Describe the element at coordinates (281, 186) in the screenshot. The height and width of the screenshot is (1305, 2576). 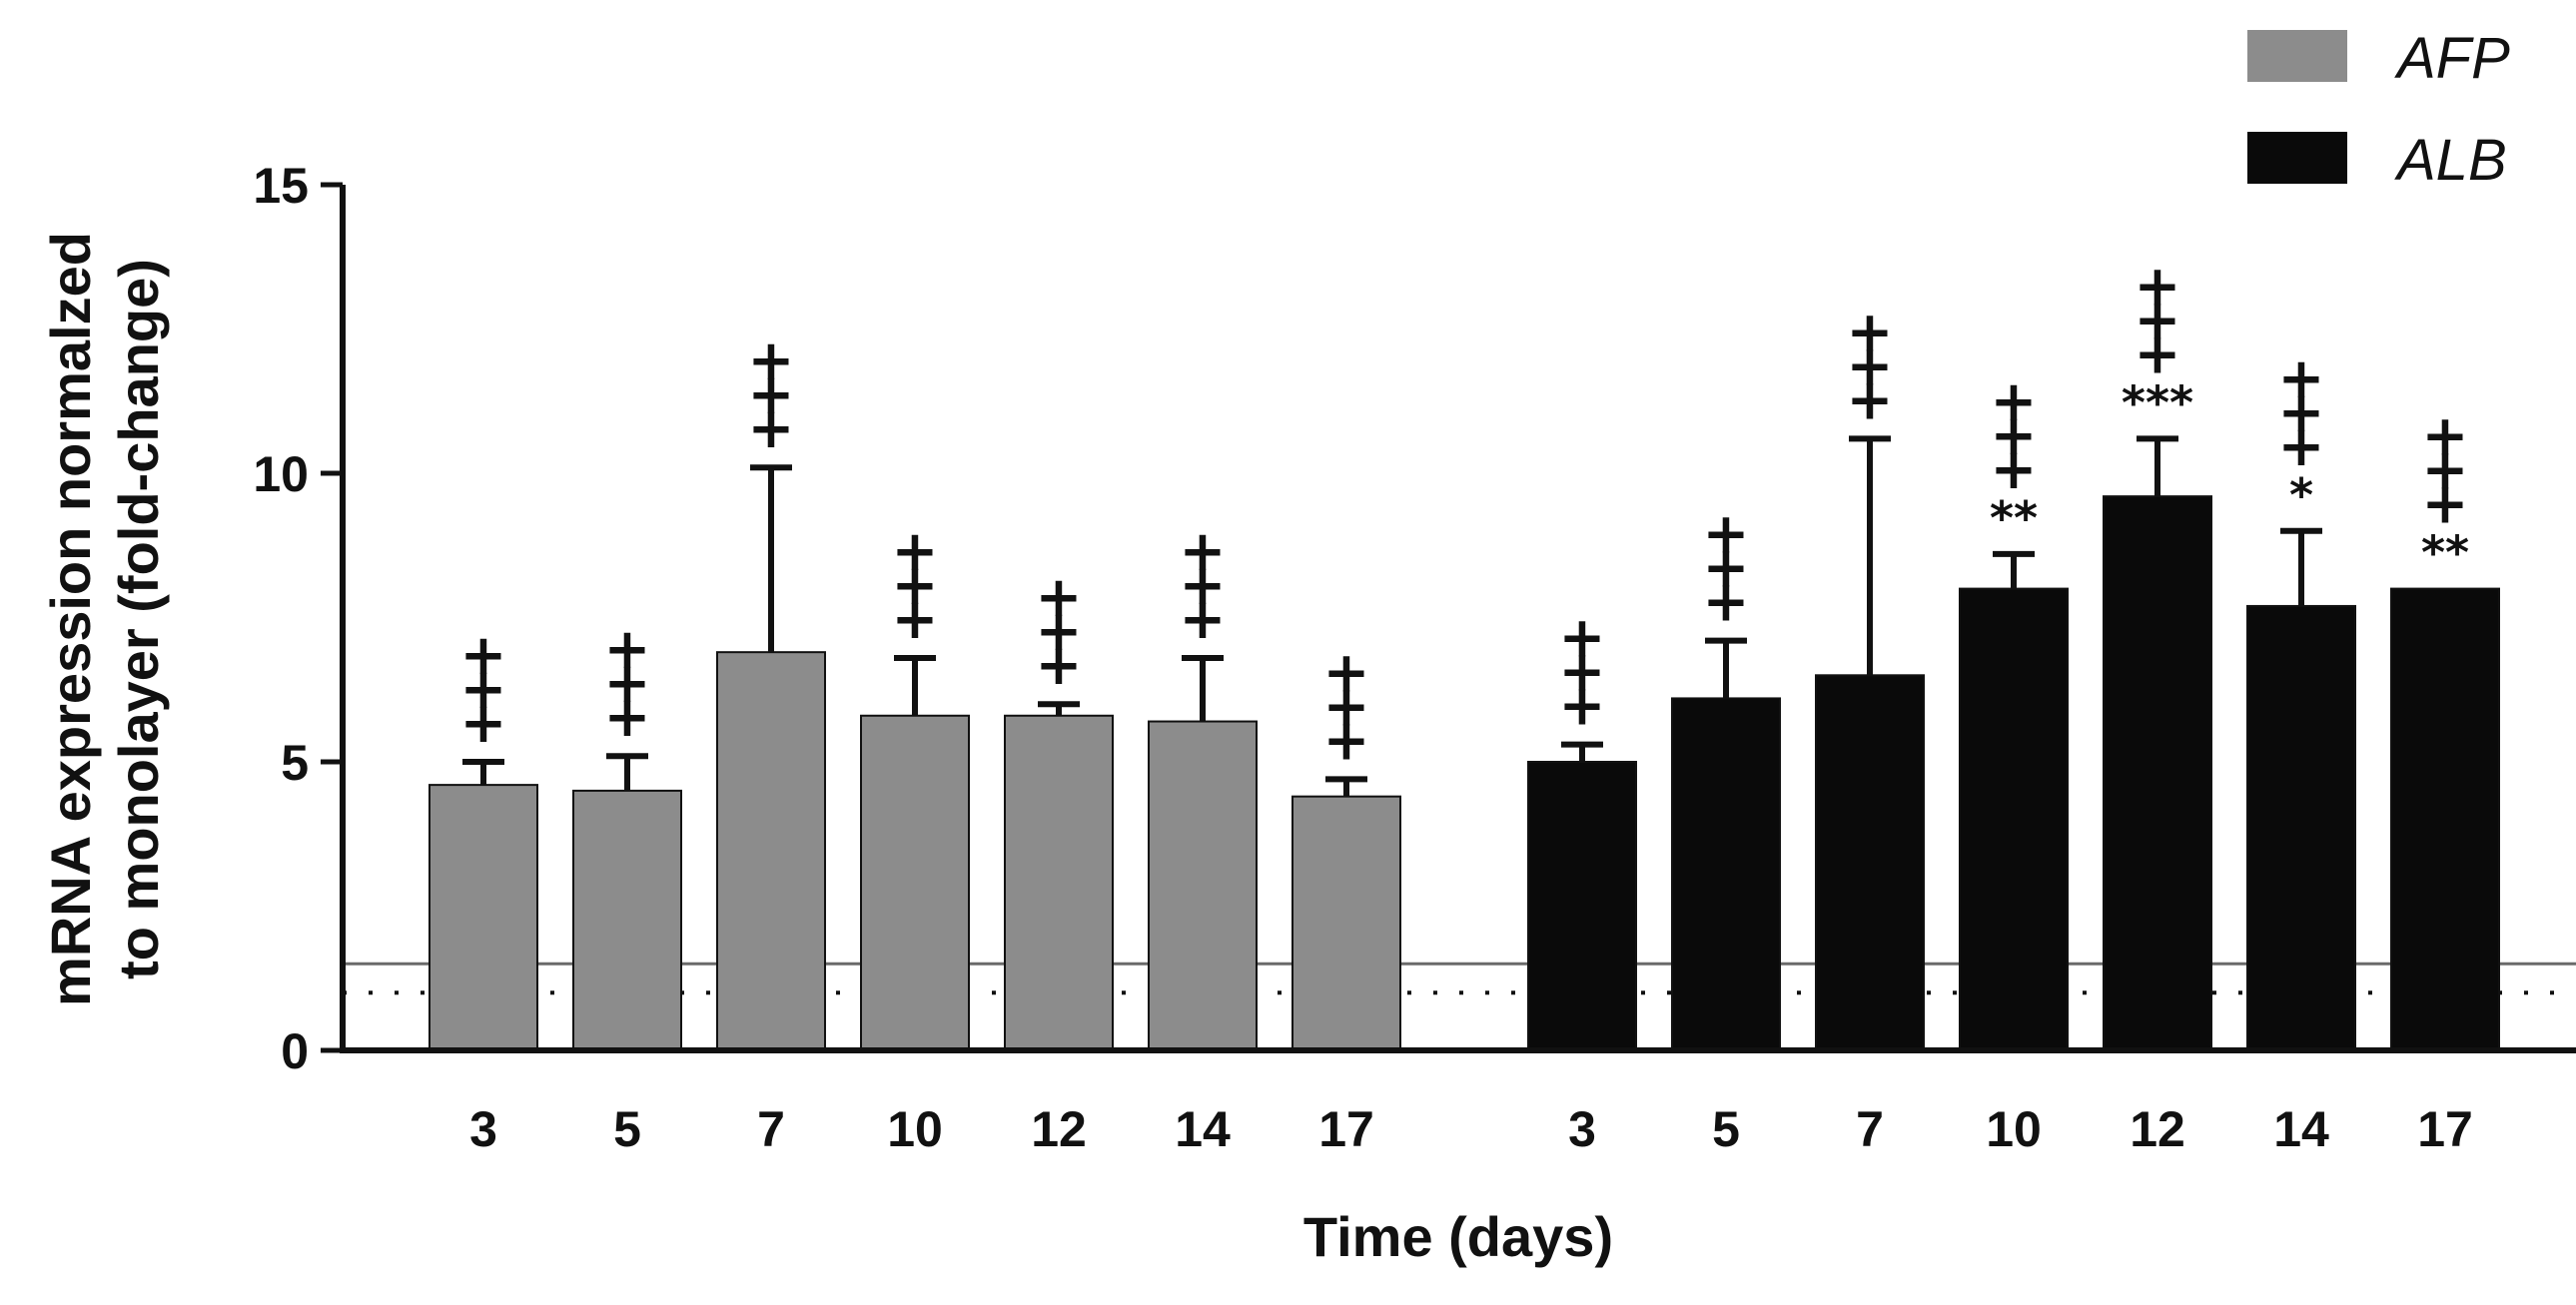
I see `y-tick-label-15: 15` at that location.